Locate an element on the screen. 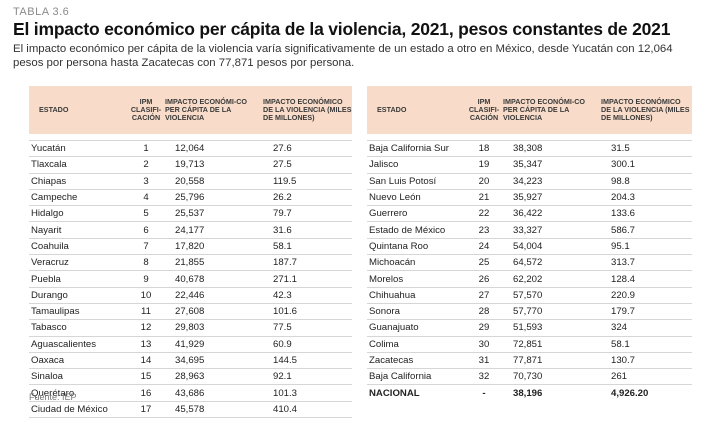  cell-impacto-per-capita: 36,422 is located at coordinates (550, 214).